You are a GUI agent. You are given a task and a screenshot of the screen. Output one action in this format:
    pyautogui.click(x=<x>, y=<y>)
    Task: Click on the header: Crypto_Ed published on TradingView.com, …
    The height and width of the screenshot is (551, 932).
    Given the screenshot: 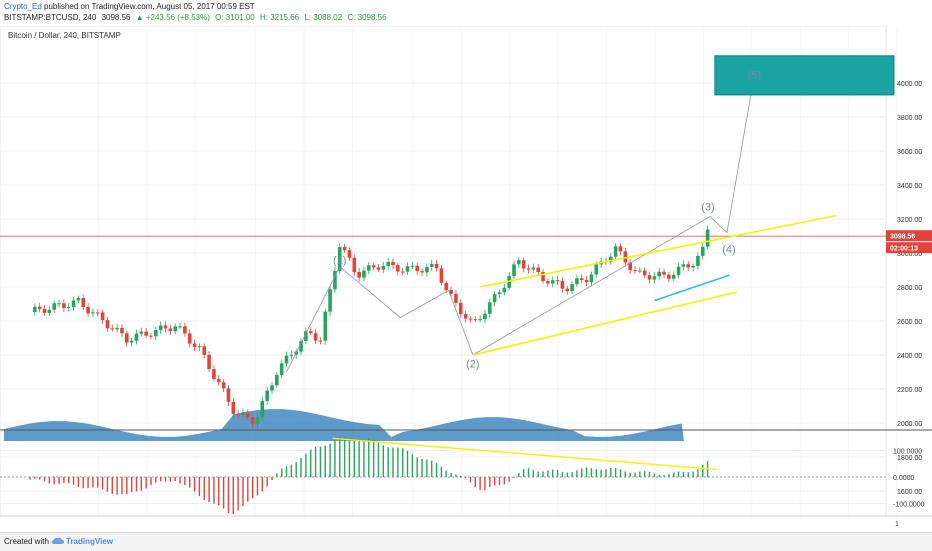 What is the action you would take?
    pyautogui.click(x=466, y=13)
    